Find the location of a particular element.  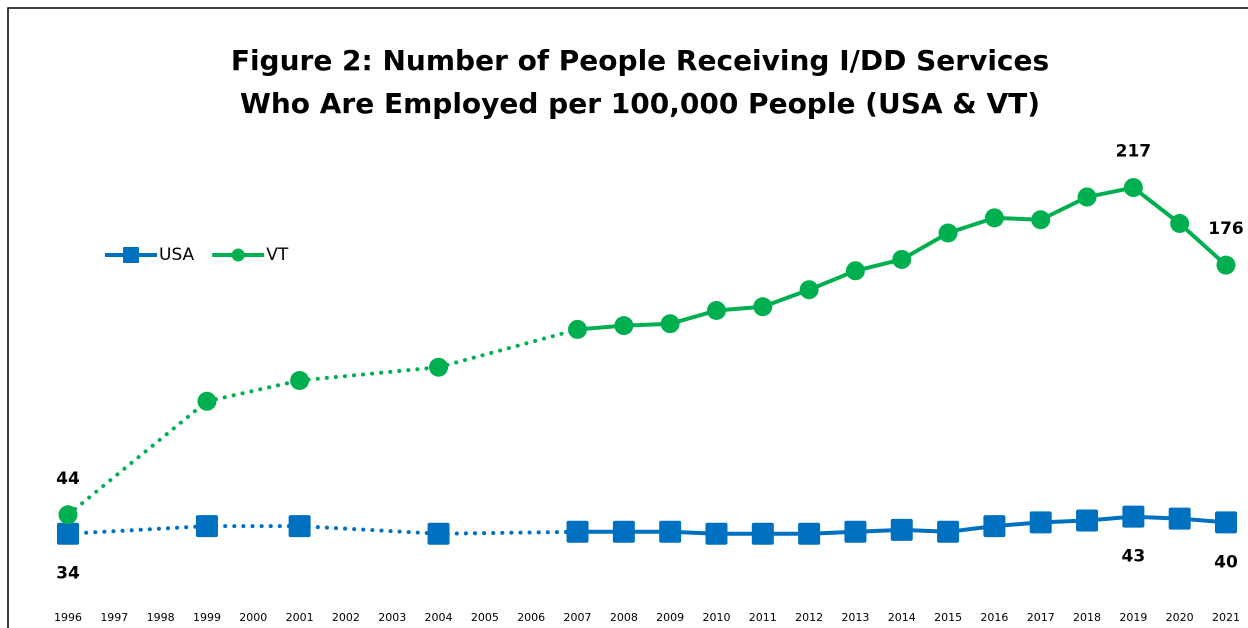

x-tick-label: 2001 is located at coordinates (300, 617).